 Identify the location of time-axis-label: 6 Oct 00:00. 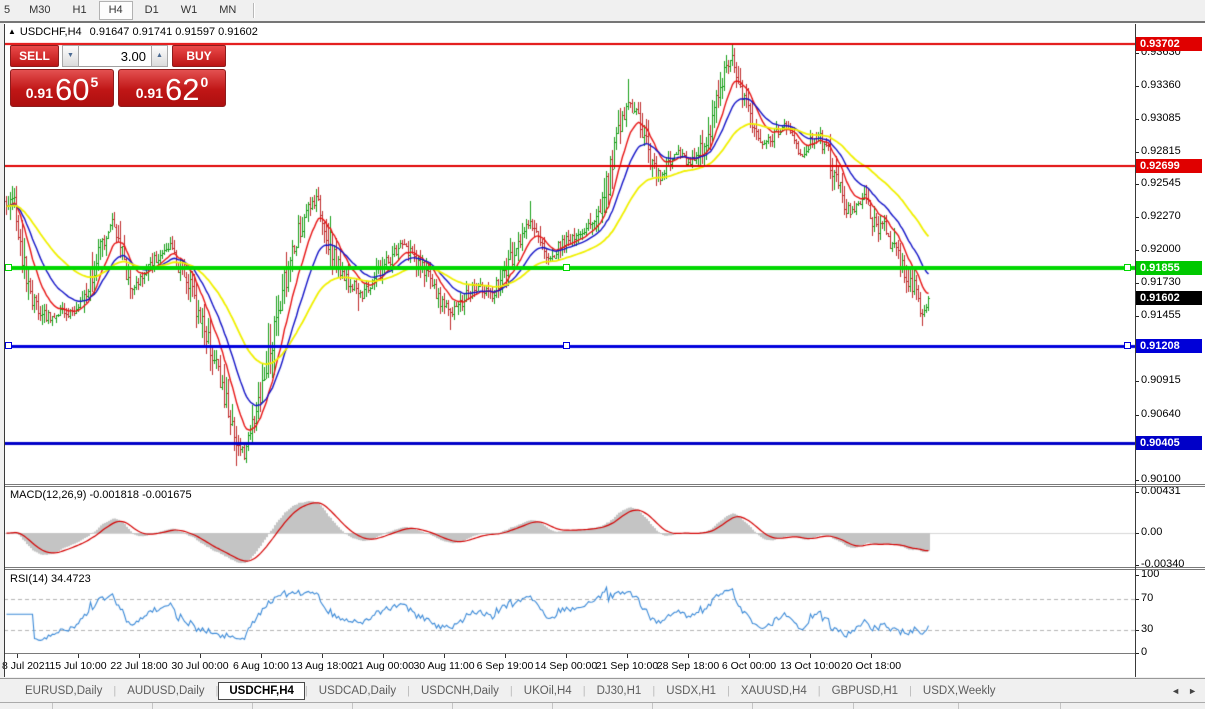
(749, 666).